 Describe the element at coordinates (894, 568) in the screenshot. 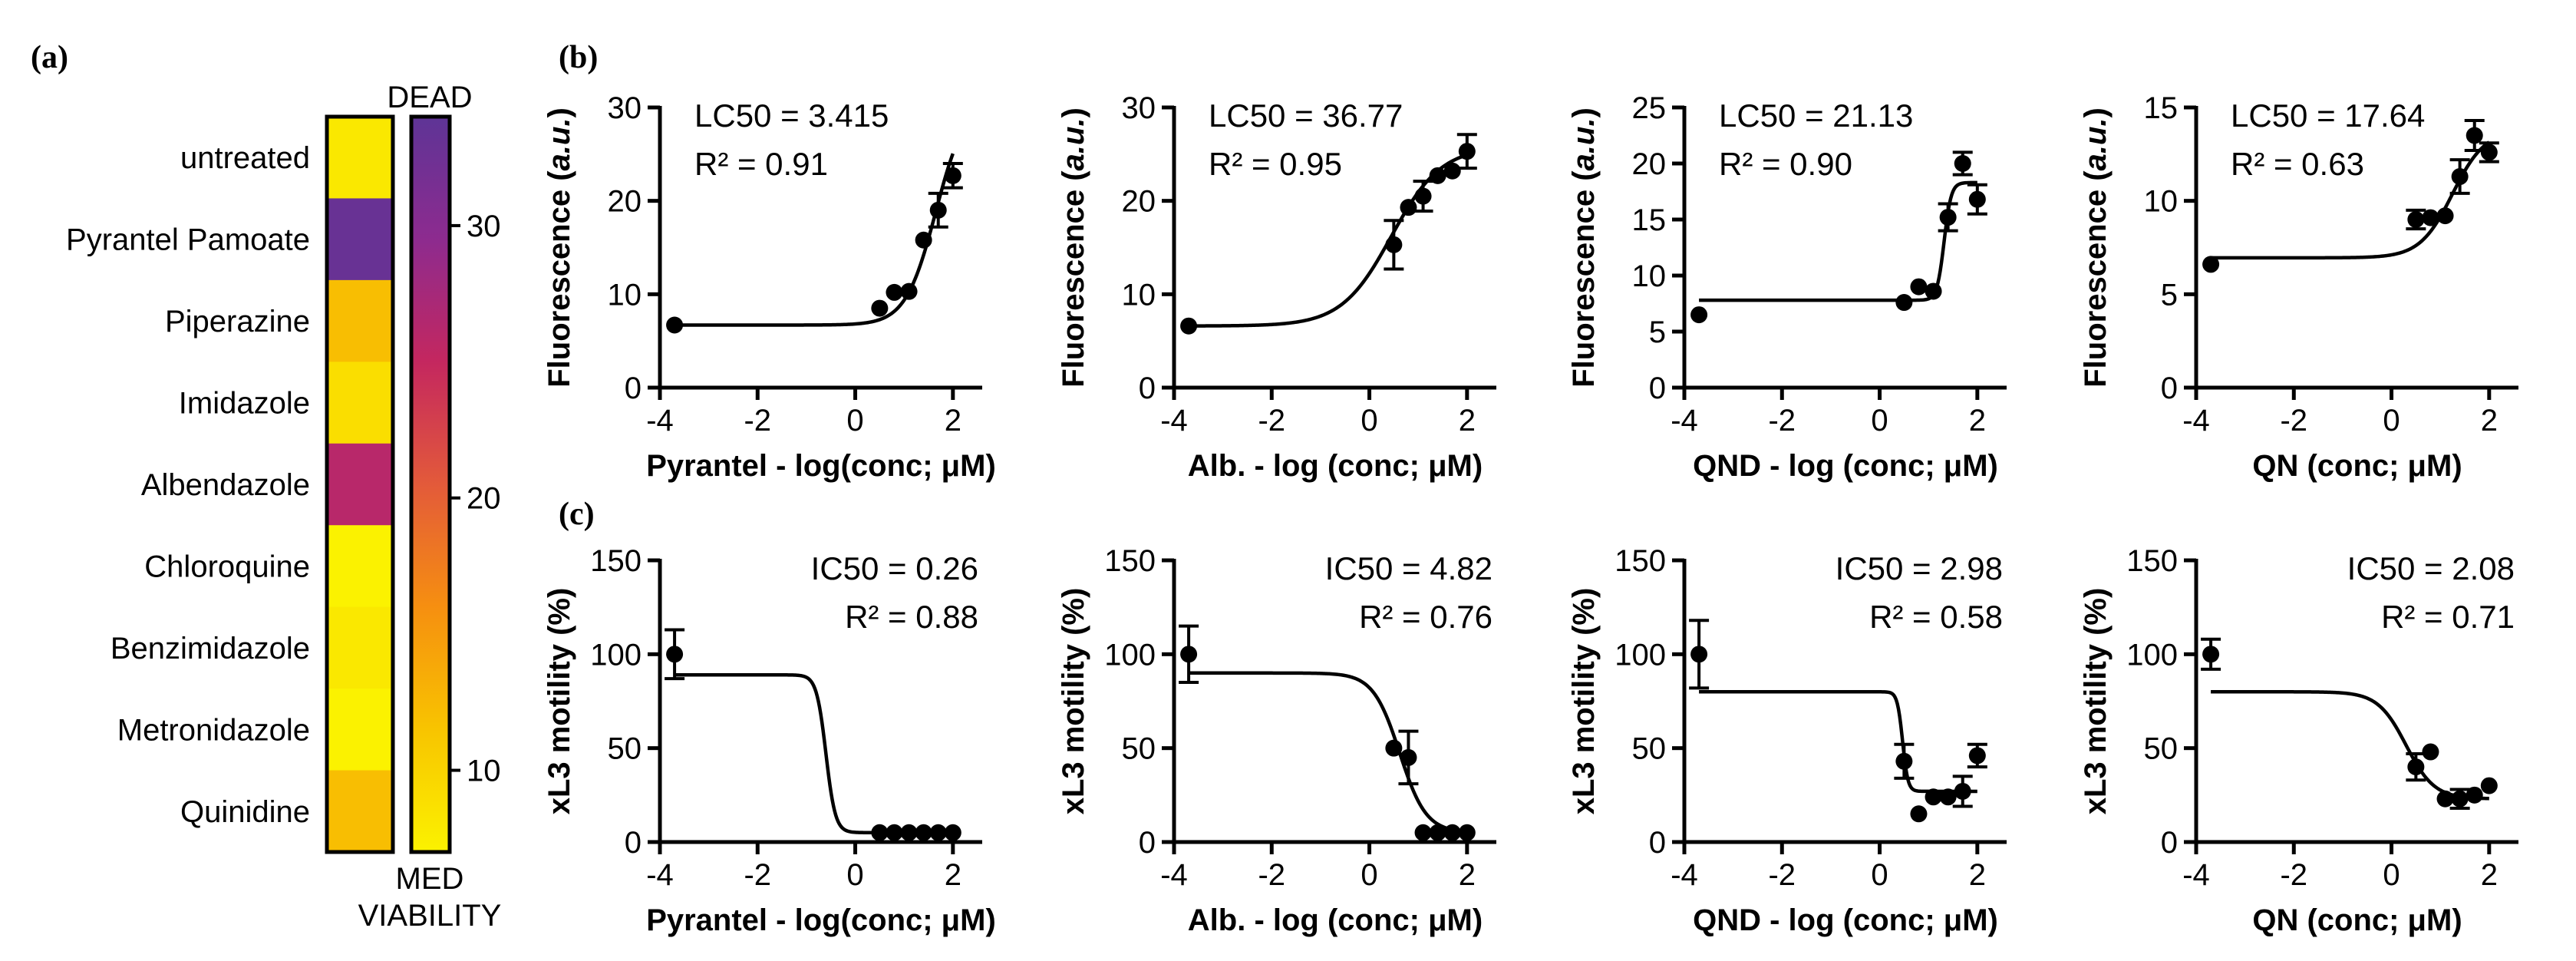

I see `stat-ic50: IC50 = 0.26` at that location.